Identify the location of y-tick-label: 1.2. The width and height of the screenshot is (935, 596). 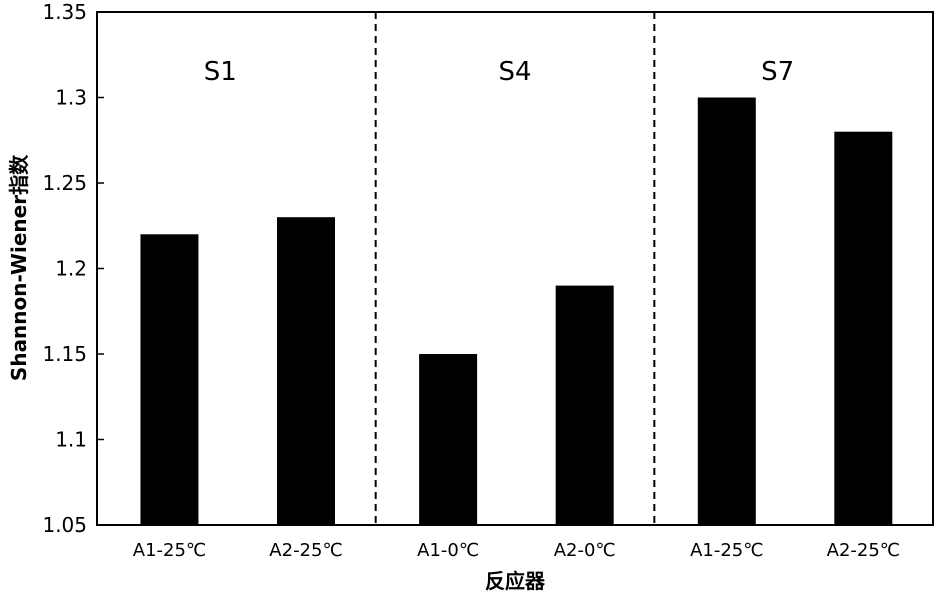
(71, 269).